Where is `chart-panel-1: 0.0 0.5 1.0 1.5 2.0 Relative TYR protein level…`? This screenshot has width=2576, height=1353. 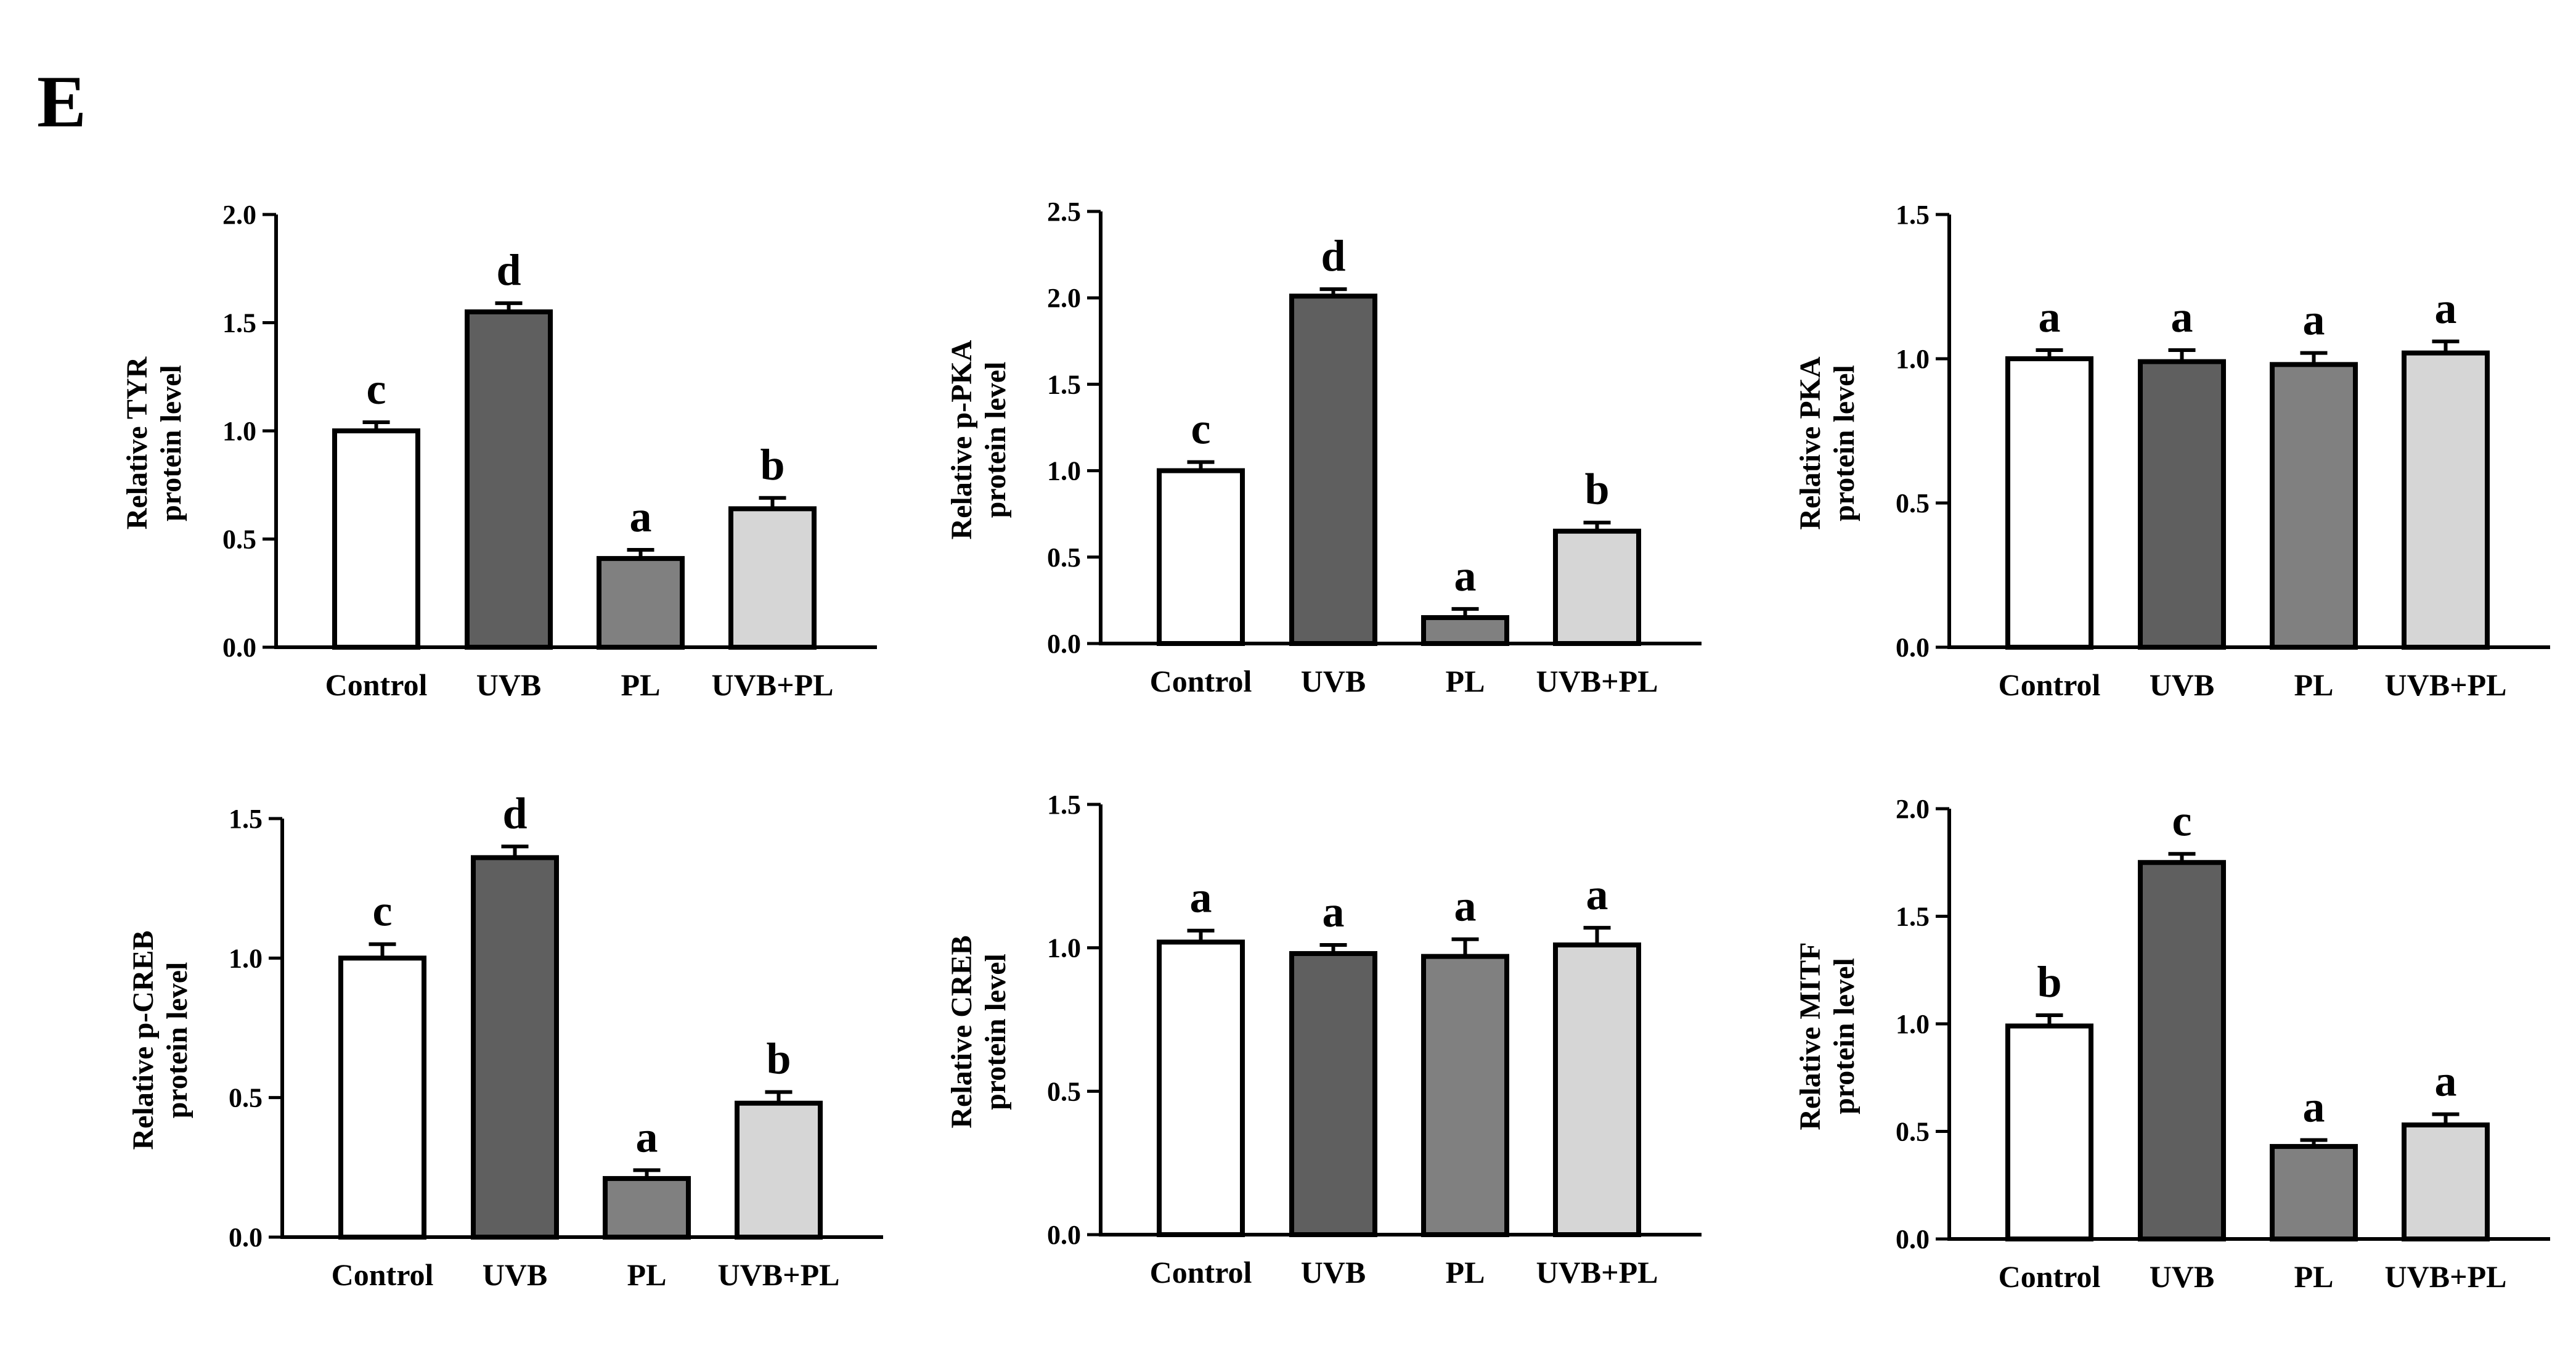 chart-panel-1: 0.0 0.5 1.0 1.5 2.0 Relative TYR protein level… is located at coordinates (499, 451).